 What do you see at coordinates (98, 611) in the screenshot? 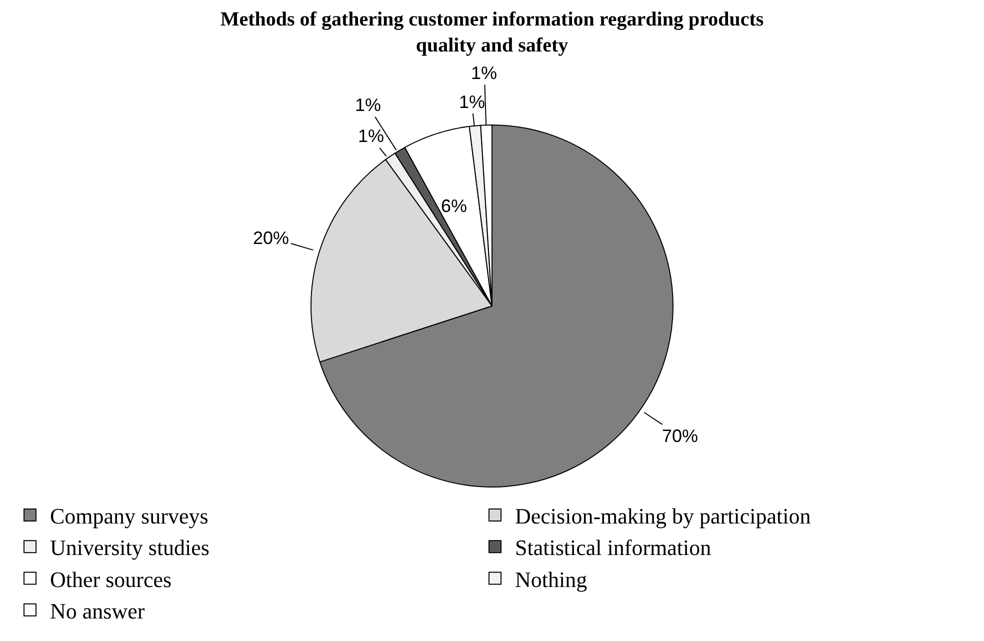
I see `legend-label: No answer` at bounding box center [98, 611].